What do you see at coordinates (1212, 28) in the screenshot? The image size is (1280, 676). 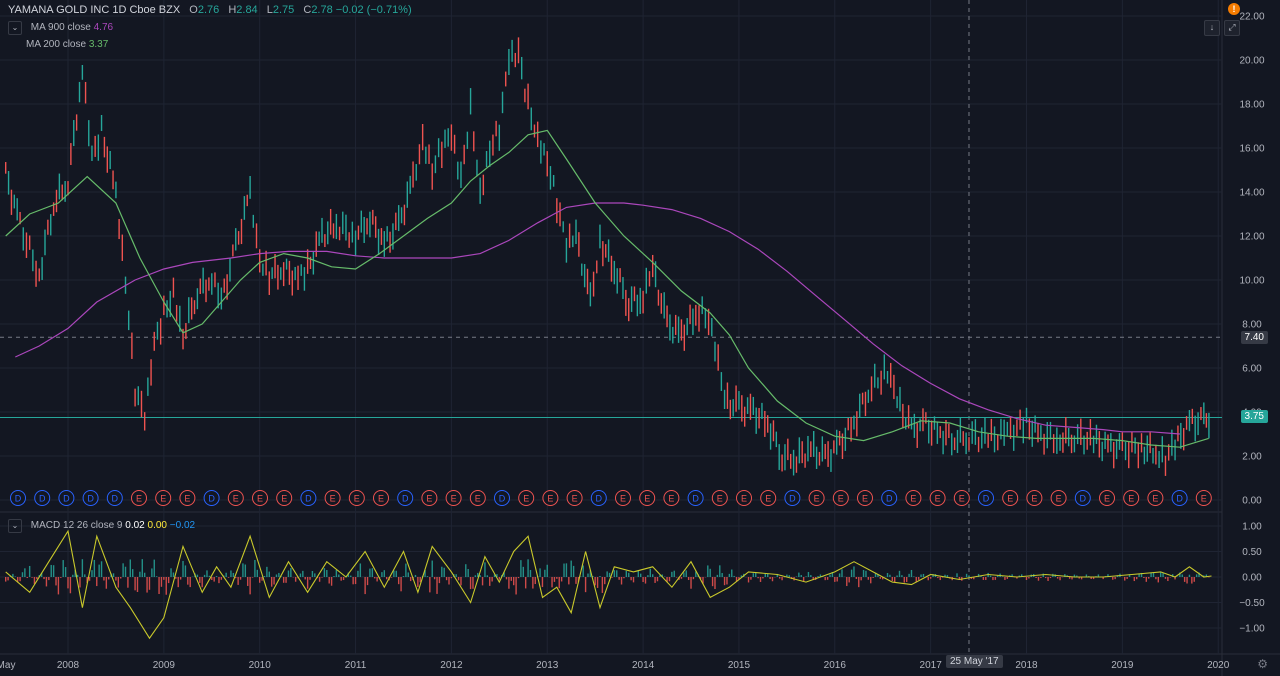 I see `arrow-down-icon: ↓` at bounding box center [1212, 28].